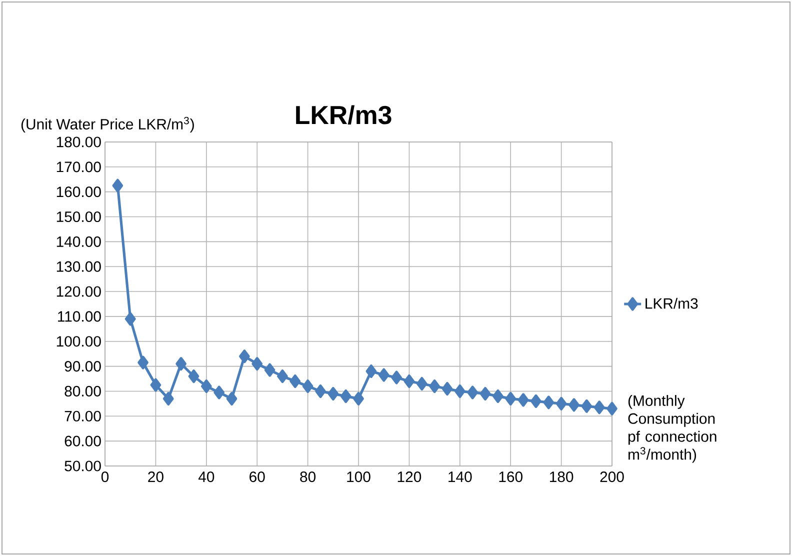  Describe the element at coordinates (82, 441) in the screenshot. I see `y-tick-label: 60.00` at that location.